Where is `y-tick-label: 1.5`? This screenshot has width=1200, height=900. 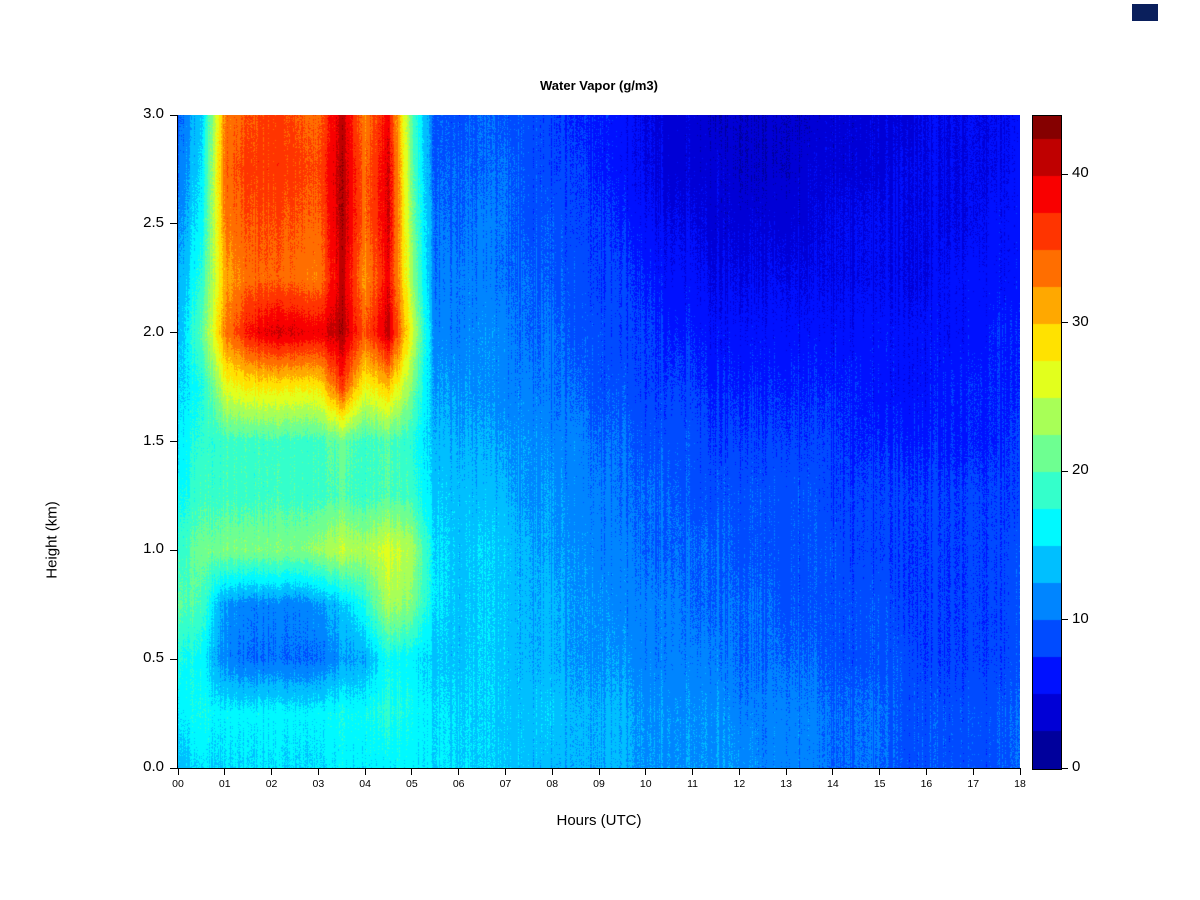 y-tick-label: 1.5 is located at coordinates (153, 440).